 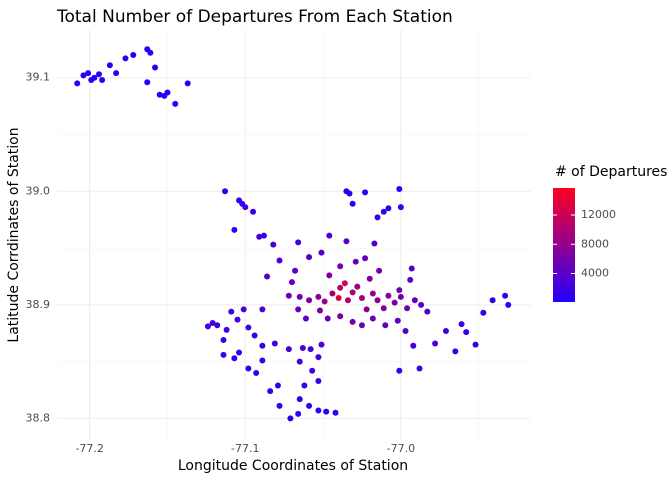 What do you see at coordinates (595, 273) in the screenshot?
I see `colorbar-label: 4000` at bounding box center [595, 273].